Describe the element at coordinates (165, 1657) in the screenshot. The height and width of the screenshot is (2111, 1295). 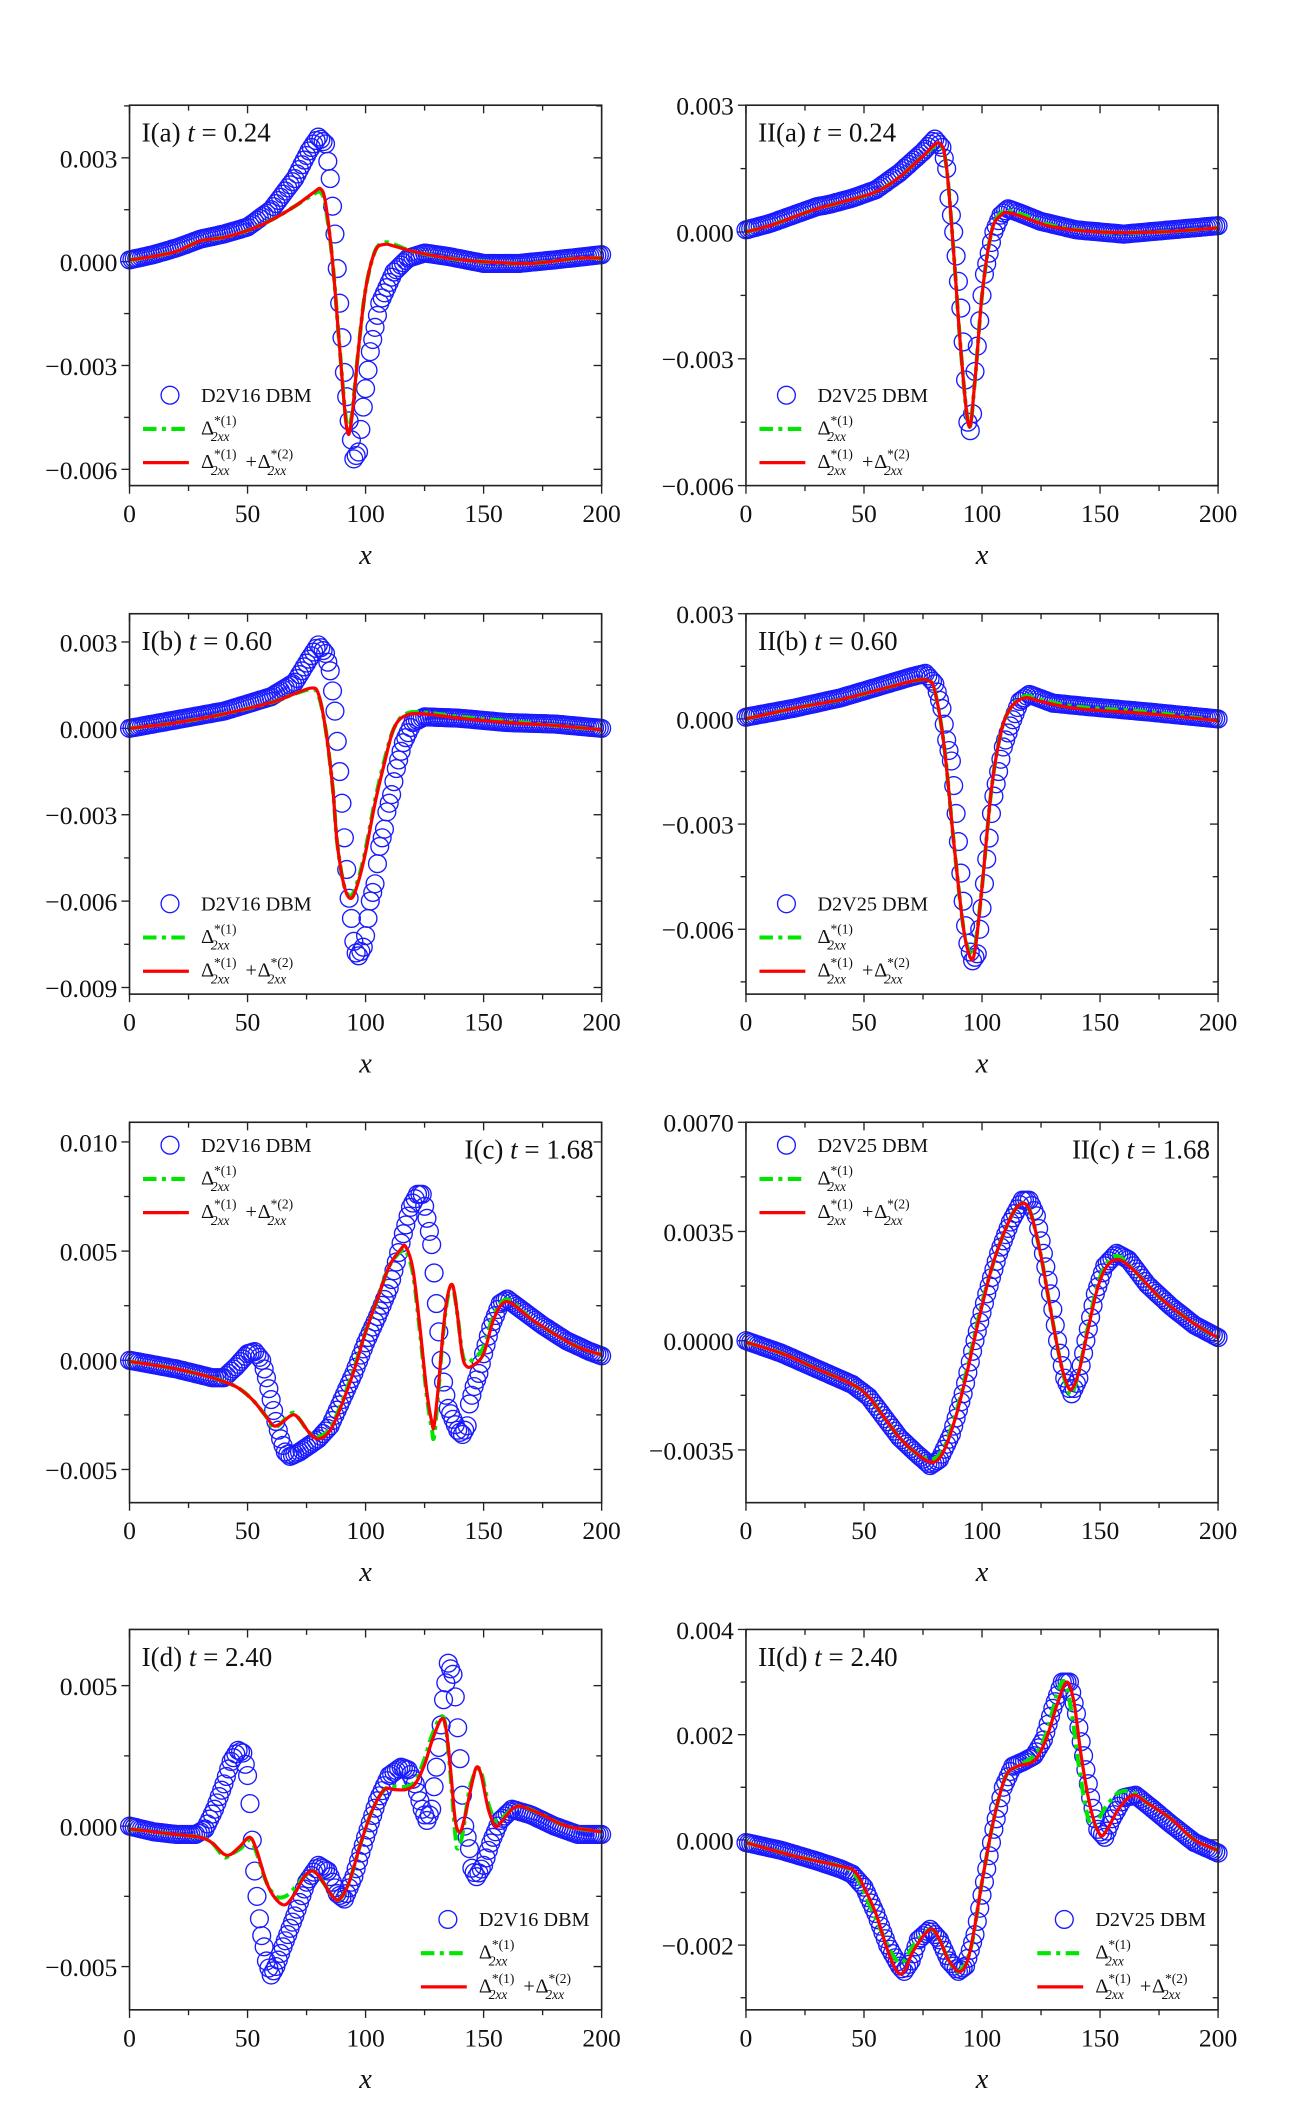
I see `title-part: I(d)` at that location.